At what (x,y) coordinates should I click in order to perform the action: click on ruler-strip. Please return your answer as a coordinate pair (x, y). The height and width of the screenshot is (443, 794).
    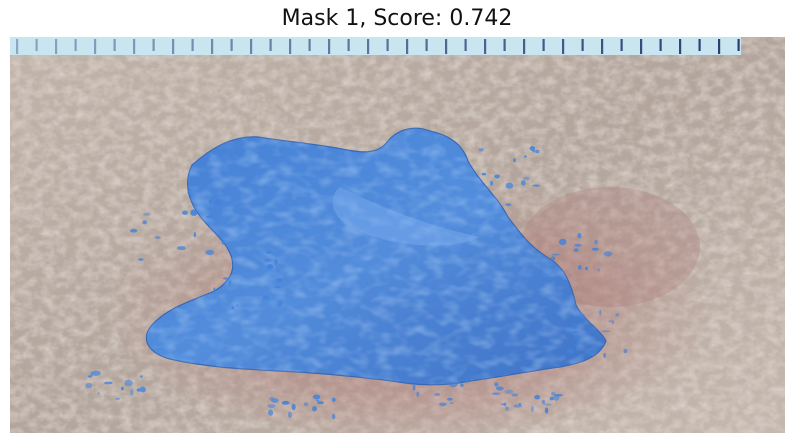
    Looking at the image, I should click on (375, 46).